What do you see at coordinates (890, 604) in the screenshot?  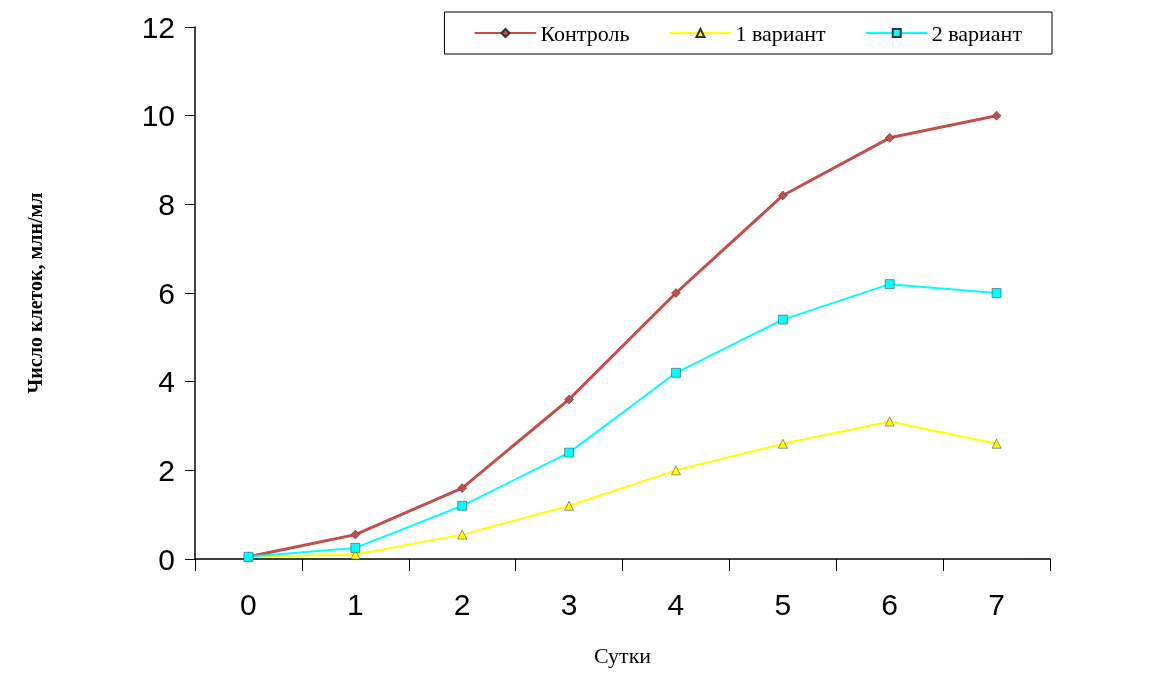 I see `x-tick-label: 6` at bounding box center [890, 604].